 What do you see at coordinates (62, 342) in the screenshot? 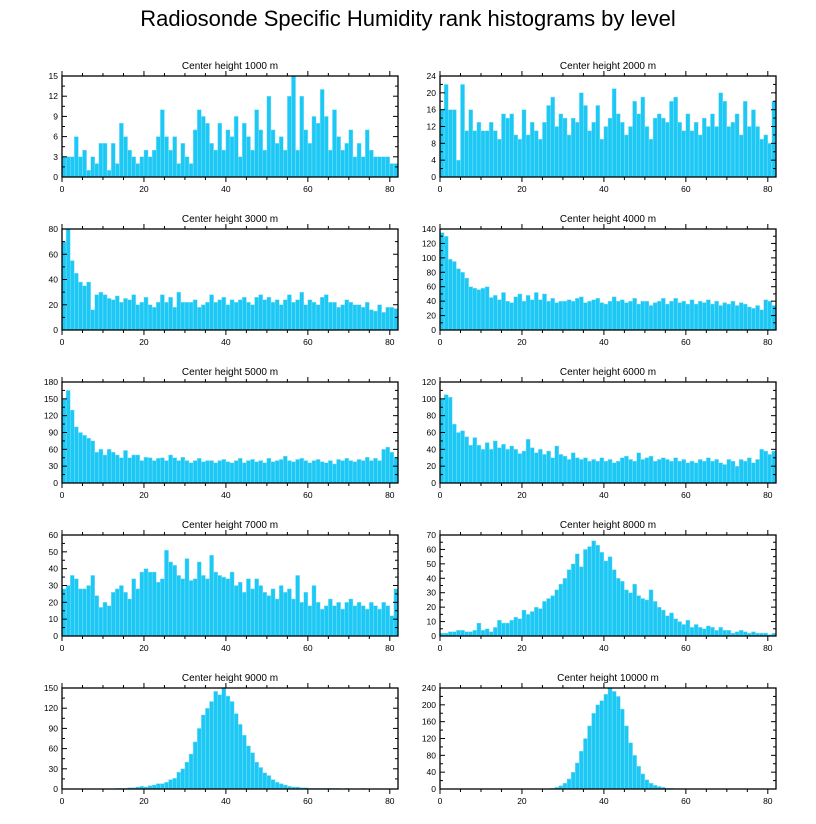
I see `x-tick-label: 0` at bounding box center [62, 342].